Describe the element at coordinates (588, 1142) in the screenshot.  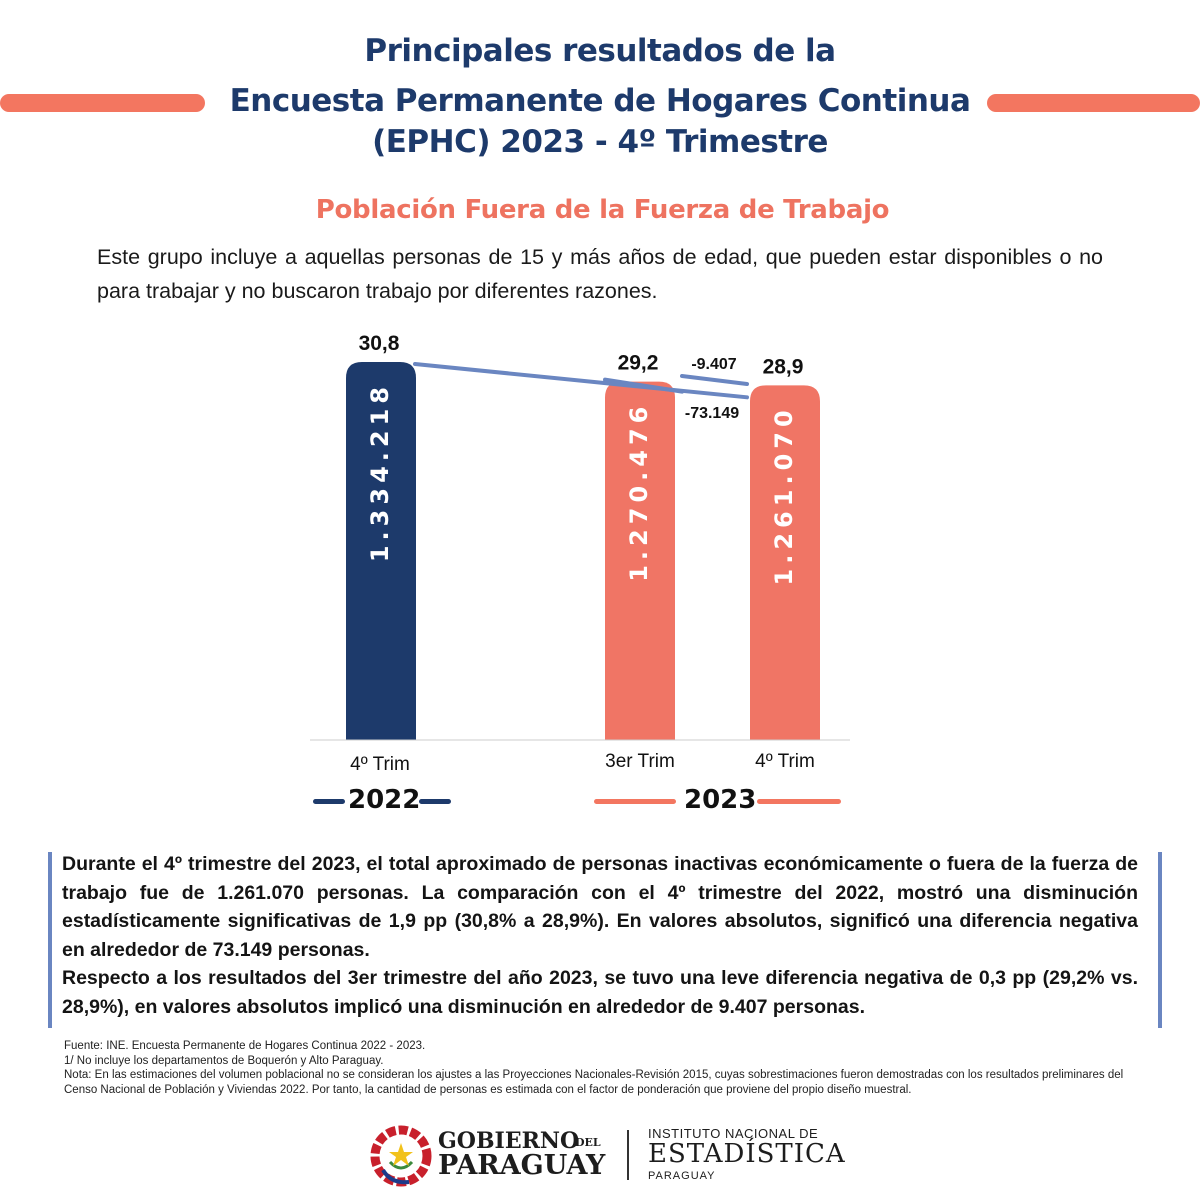
I see `gov-del: DEL` at that location.